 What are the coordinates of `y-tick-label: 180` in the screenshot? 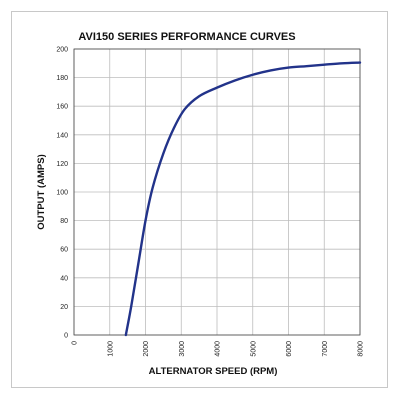 It's located at (62, 78).